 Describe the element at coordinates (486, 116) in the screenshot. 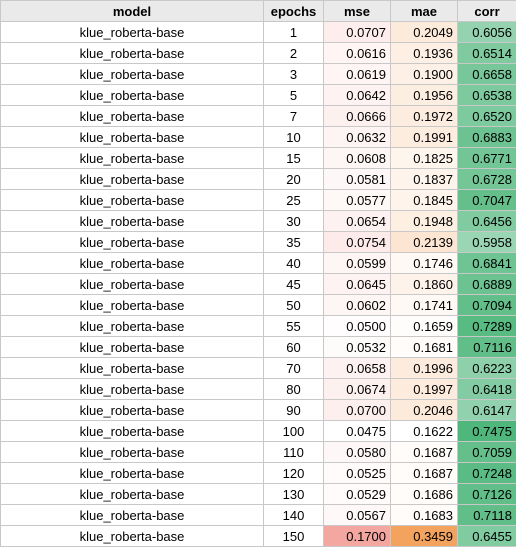

I see `cell-corr: 0.6520` at that location.